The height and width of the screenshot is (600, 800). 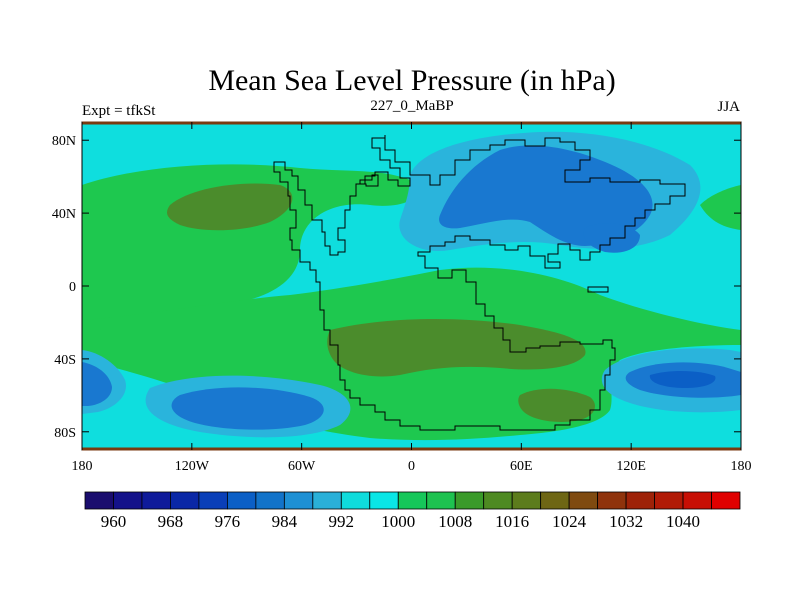 What do you see at coordinates (631, 466) in the screenshot?
I see `x-tick-label: 120E` at bounding box center [631, 466].